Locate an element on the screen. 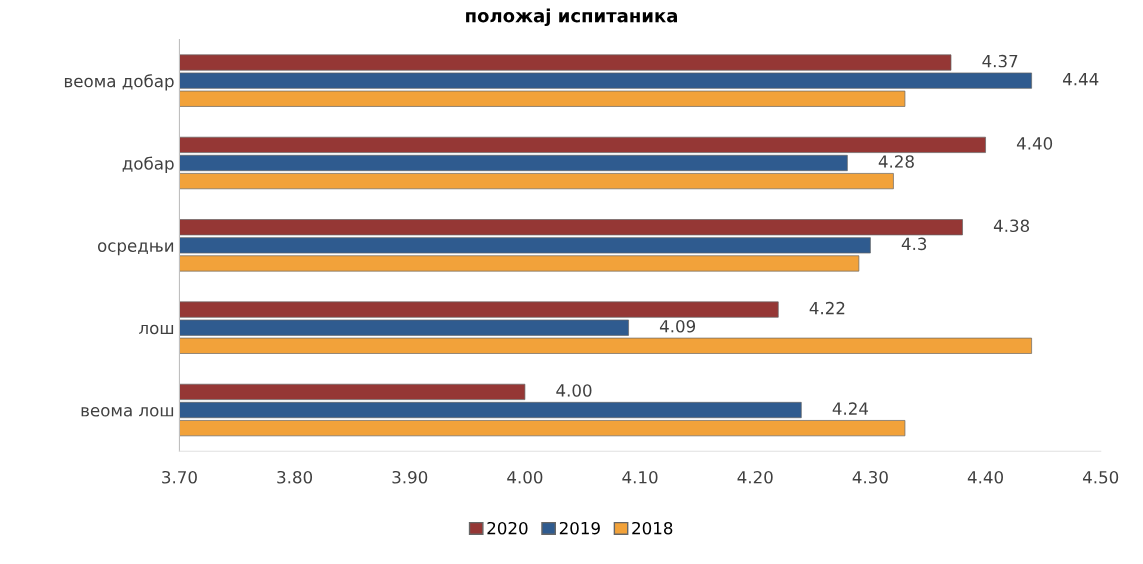 The height and width of the screenshot is (564, 1143). x-tick-label: 4.50 is located at coordinates (1100, 477).